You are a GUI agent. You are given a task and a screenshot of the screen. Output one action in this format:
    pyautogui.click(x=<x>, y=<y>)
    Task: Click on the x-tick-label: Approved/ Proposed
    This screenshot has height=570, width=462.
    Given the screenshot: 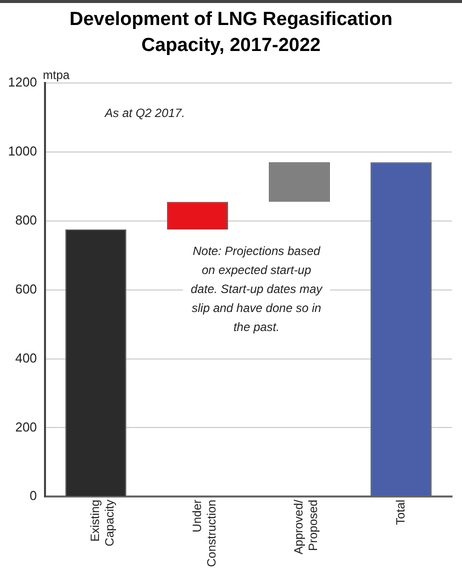 What is the action you would take?
    pyautogui.click(x=306, y=526)
    